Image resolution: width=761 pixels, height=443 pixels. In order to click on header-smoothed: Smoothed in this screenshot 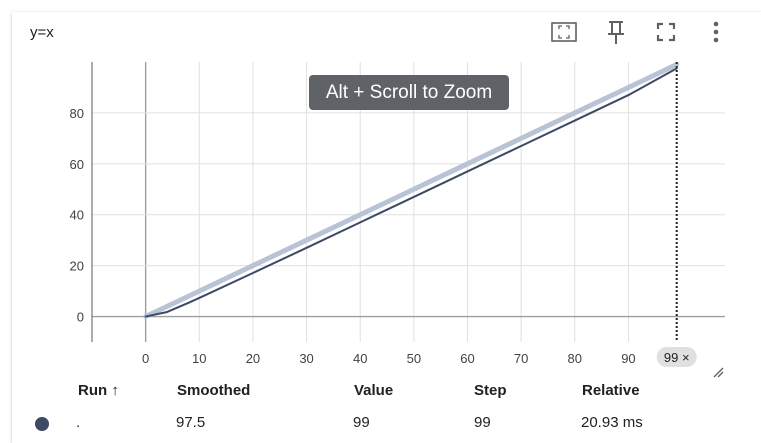, I will do `click(214, 390)`.